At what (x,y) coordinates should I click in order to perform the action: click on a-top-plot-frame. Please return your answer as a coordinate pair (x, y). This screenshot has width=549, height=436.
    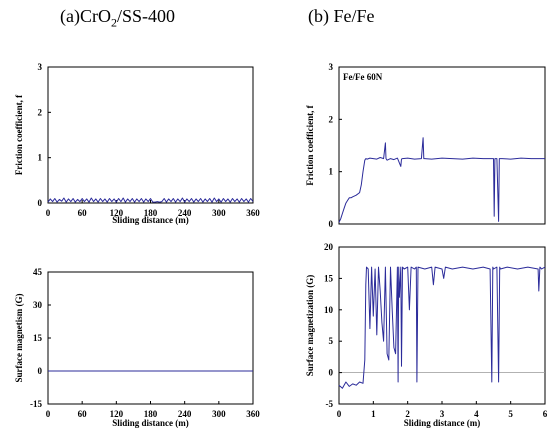
    Looking at the image, I should click on (150, 135).